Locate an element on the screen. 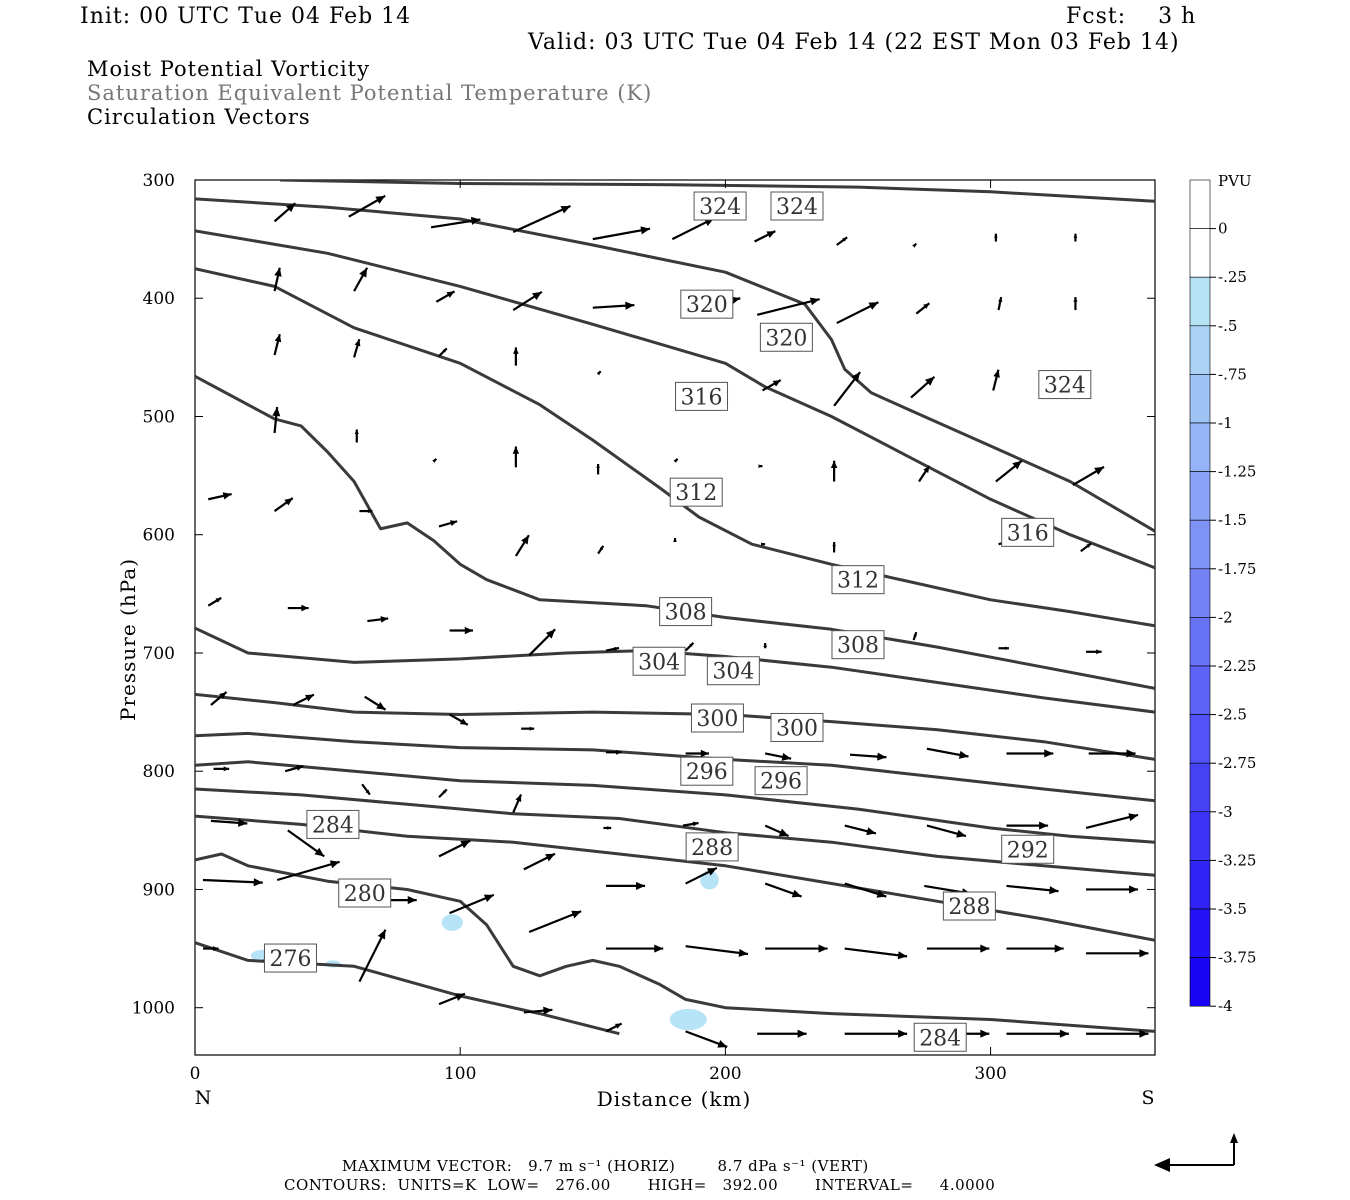 This screenshot has width=1350, height=1200. colorbar-label: -1 is located at coordinates (1225, 423).